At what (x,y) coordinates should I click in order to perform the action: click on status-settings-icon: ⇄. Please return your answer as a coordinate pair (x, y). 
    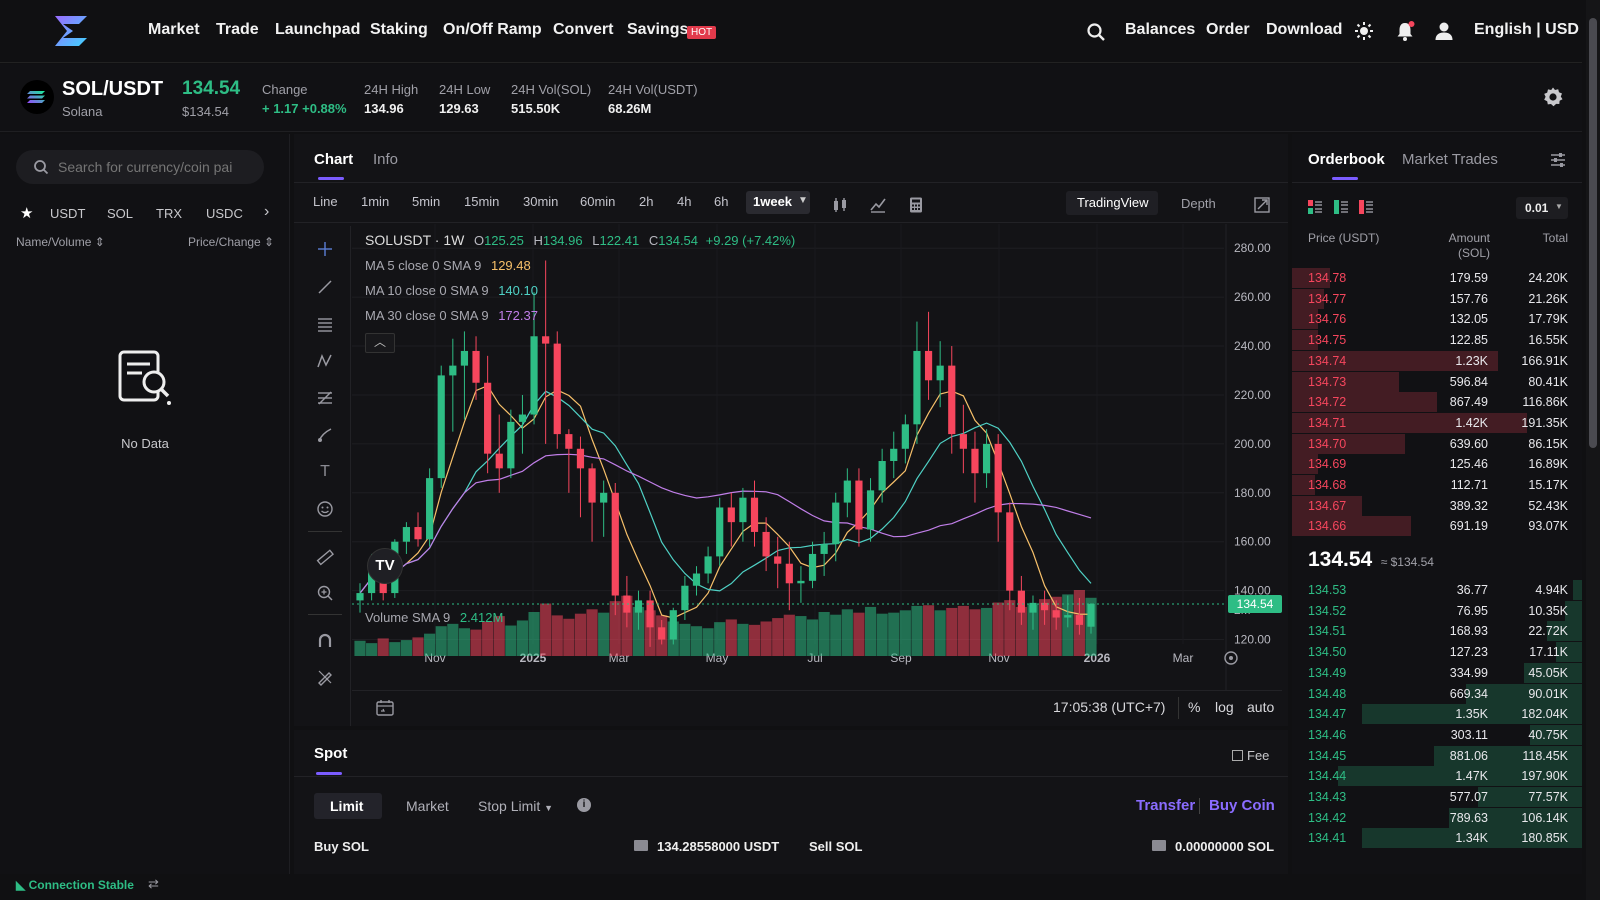
    Looking at the image, I should click on (153, 883).